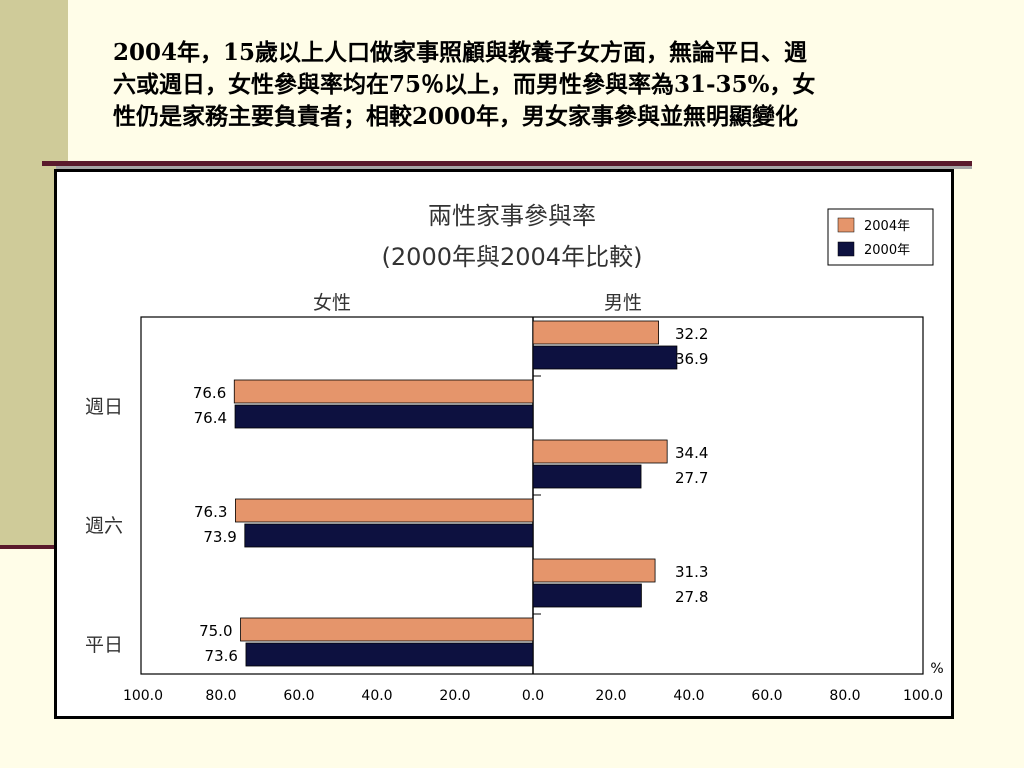  I want to click on x-tick-label-male: 80.0, so click(844, 696).